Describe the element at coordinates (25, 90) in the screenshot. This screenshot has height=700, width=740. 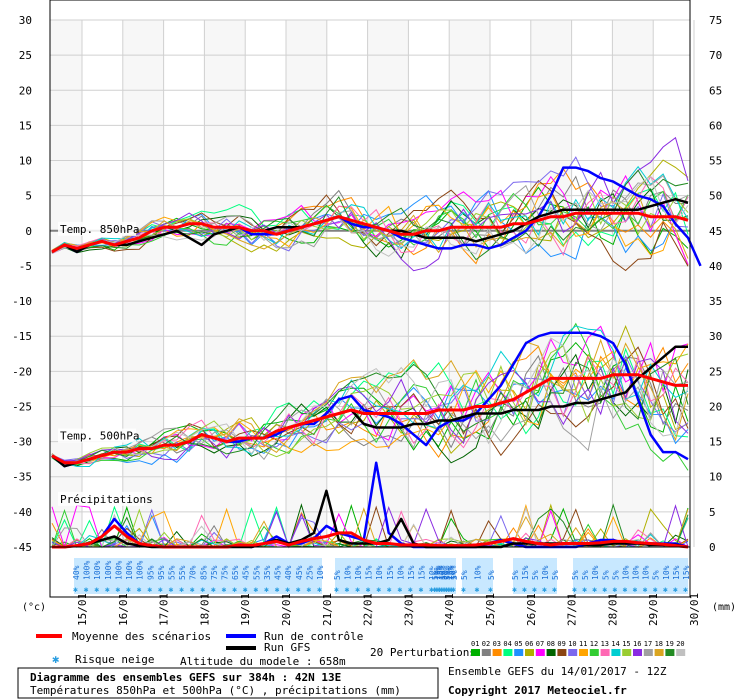
I see `left-tick-label: 20` at that location.